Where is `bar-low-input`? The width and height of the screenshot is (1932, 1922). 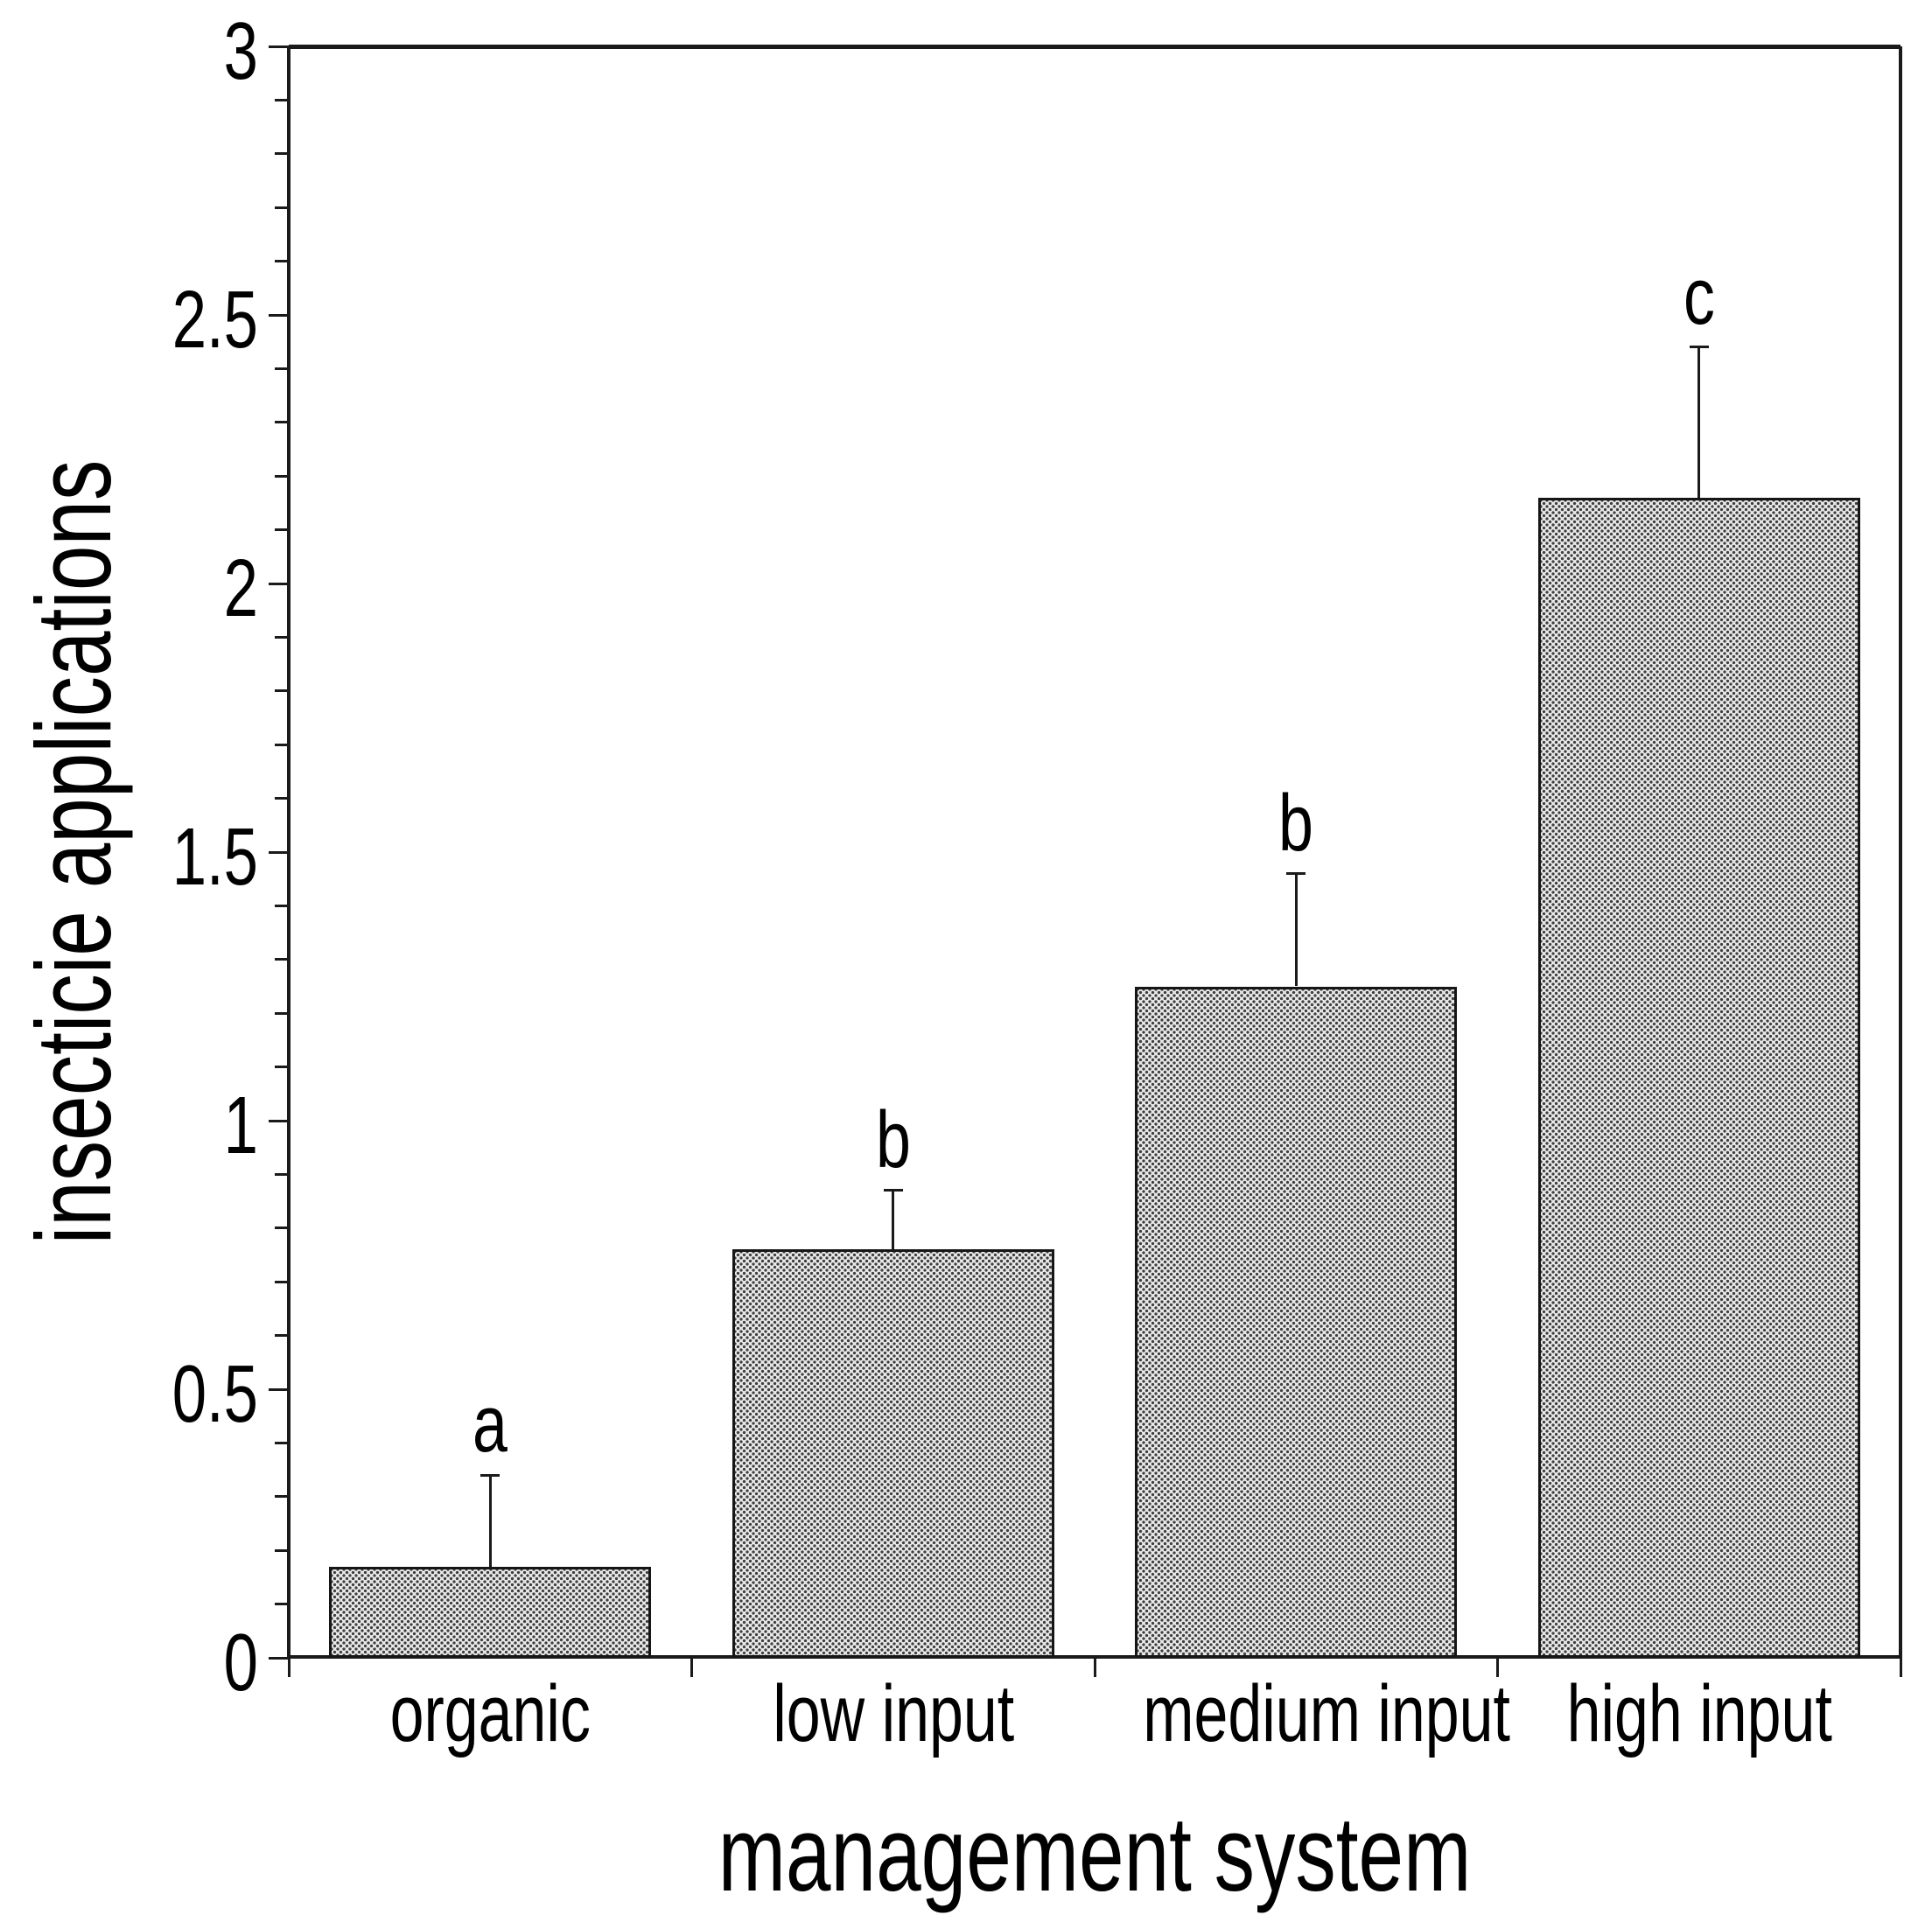
bar-low-input is located at coordinates (893, 1453).